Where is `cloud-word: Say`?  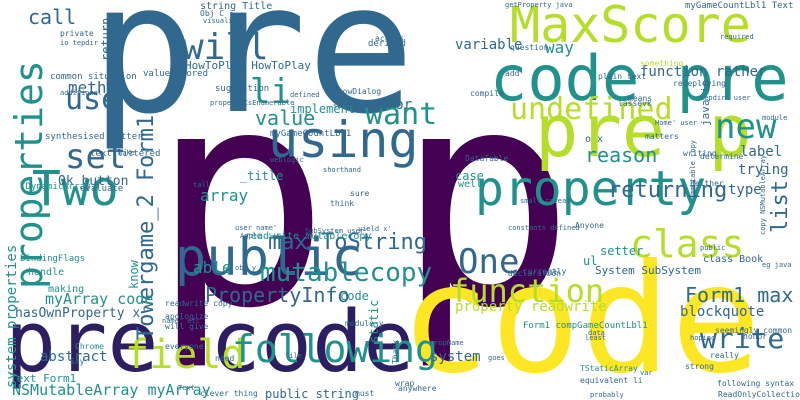
cloud-word: Say is located at coordinates (77, 361).